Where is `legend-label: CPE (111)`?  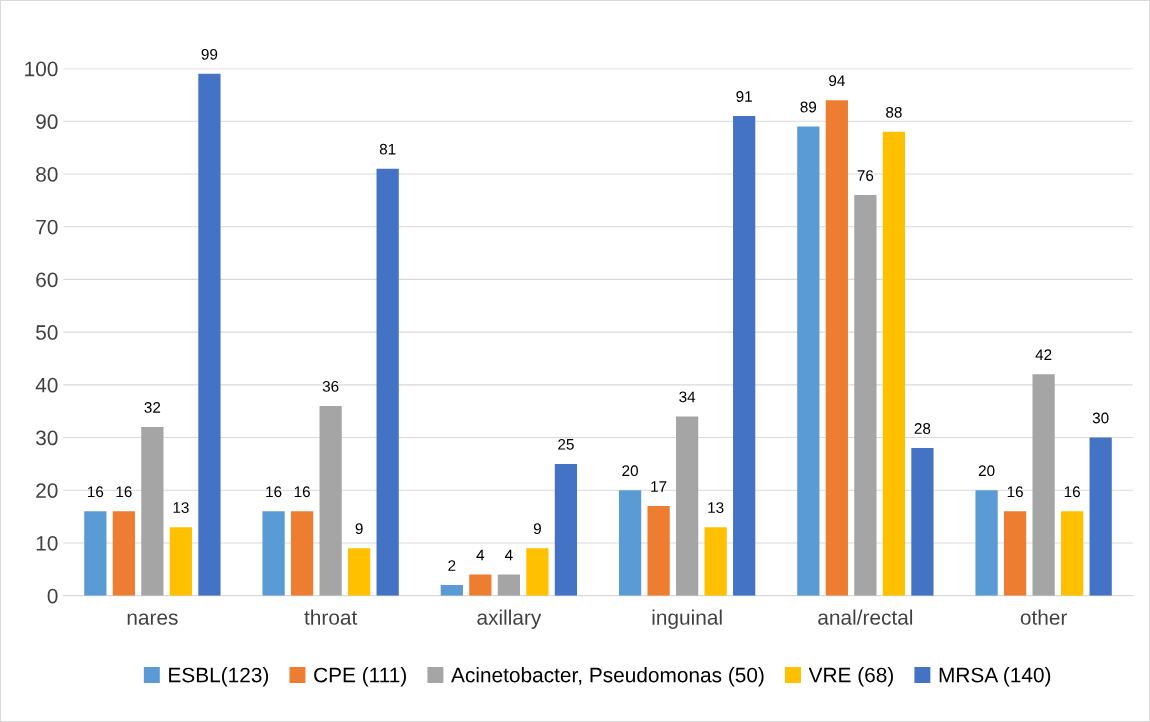 legend-label: CPE (111) is located at coordinates (360, 677).